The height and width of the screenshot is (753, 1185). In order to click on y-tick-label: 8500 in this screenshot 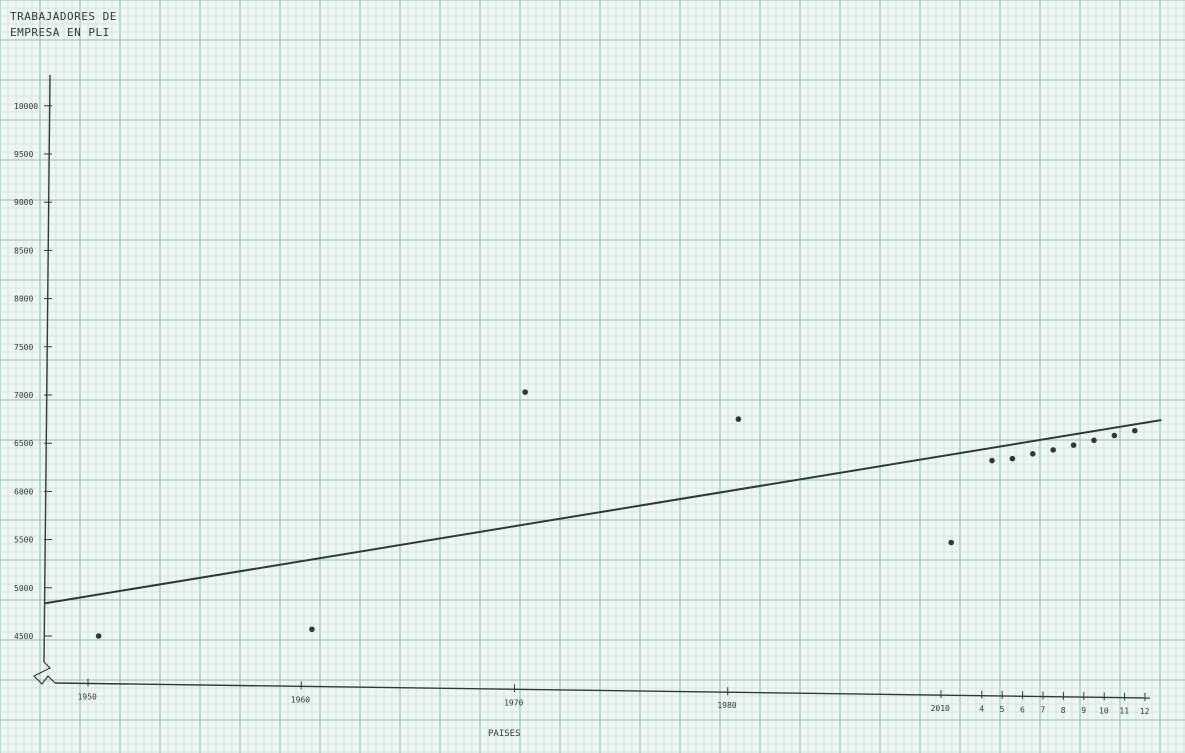, I will do `click(23, 250)`.